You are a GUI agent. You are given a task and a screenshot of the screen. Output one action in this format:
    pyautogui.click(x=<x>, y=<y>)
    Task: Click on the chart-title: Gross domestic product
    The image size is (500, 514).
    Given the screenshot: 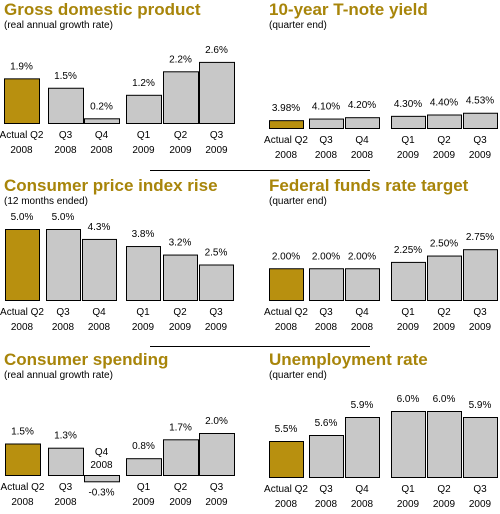 What is the action you would take?
    pyautogui.click(x=102, y=9)
    